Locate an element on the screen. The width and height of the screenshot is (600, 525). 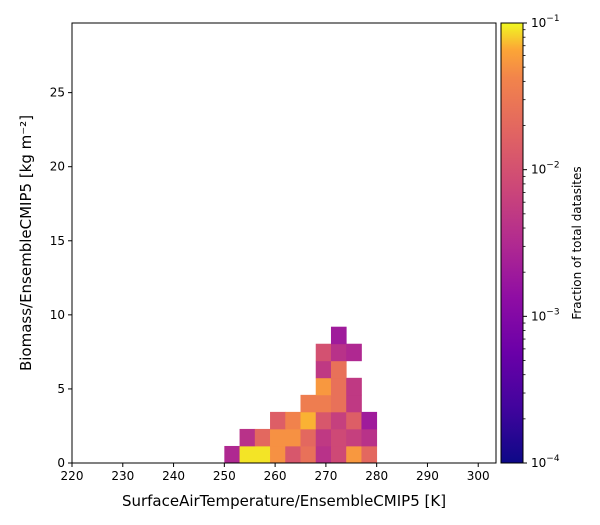
colorbar-tick-label: 10⁻³ is located at coordinates (545, 315).